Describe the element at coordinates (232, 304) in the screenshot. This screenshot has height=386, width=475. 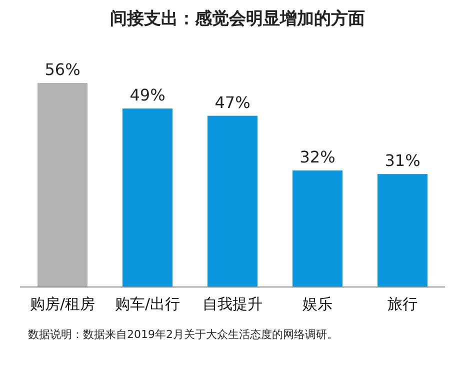
I see `x-tick-label: 自我提升` at that location.